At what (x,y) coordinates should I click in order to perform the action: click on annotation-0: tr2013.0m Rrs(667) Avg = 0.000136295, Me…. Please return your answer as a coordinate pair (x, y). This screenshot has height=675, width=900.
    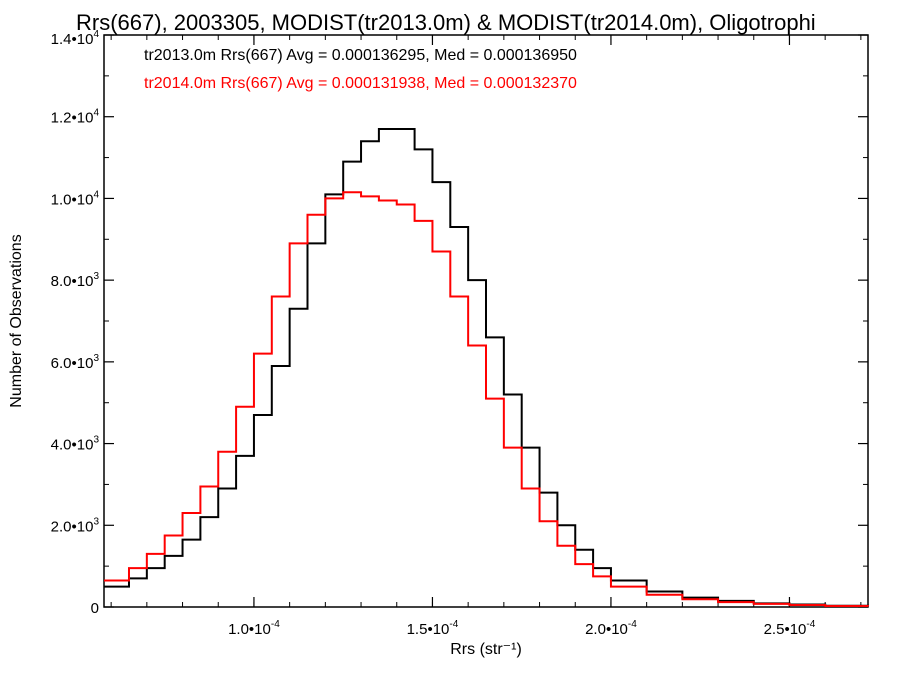
    Looking at the image, I should click on (360, 55).